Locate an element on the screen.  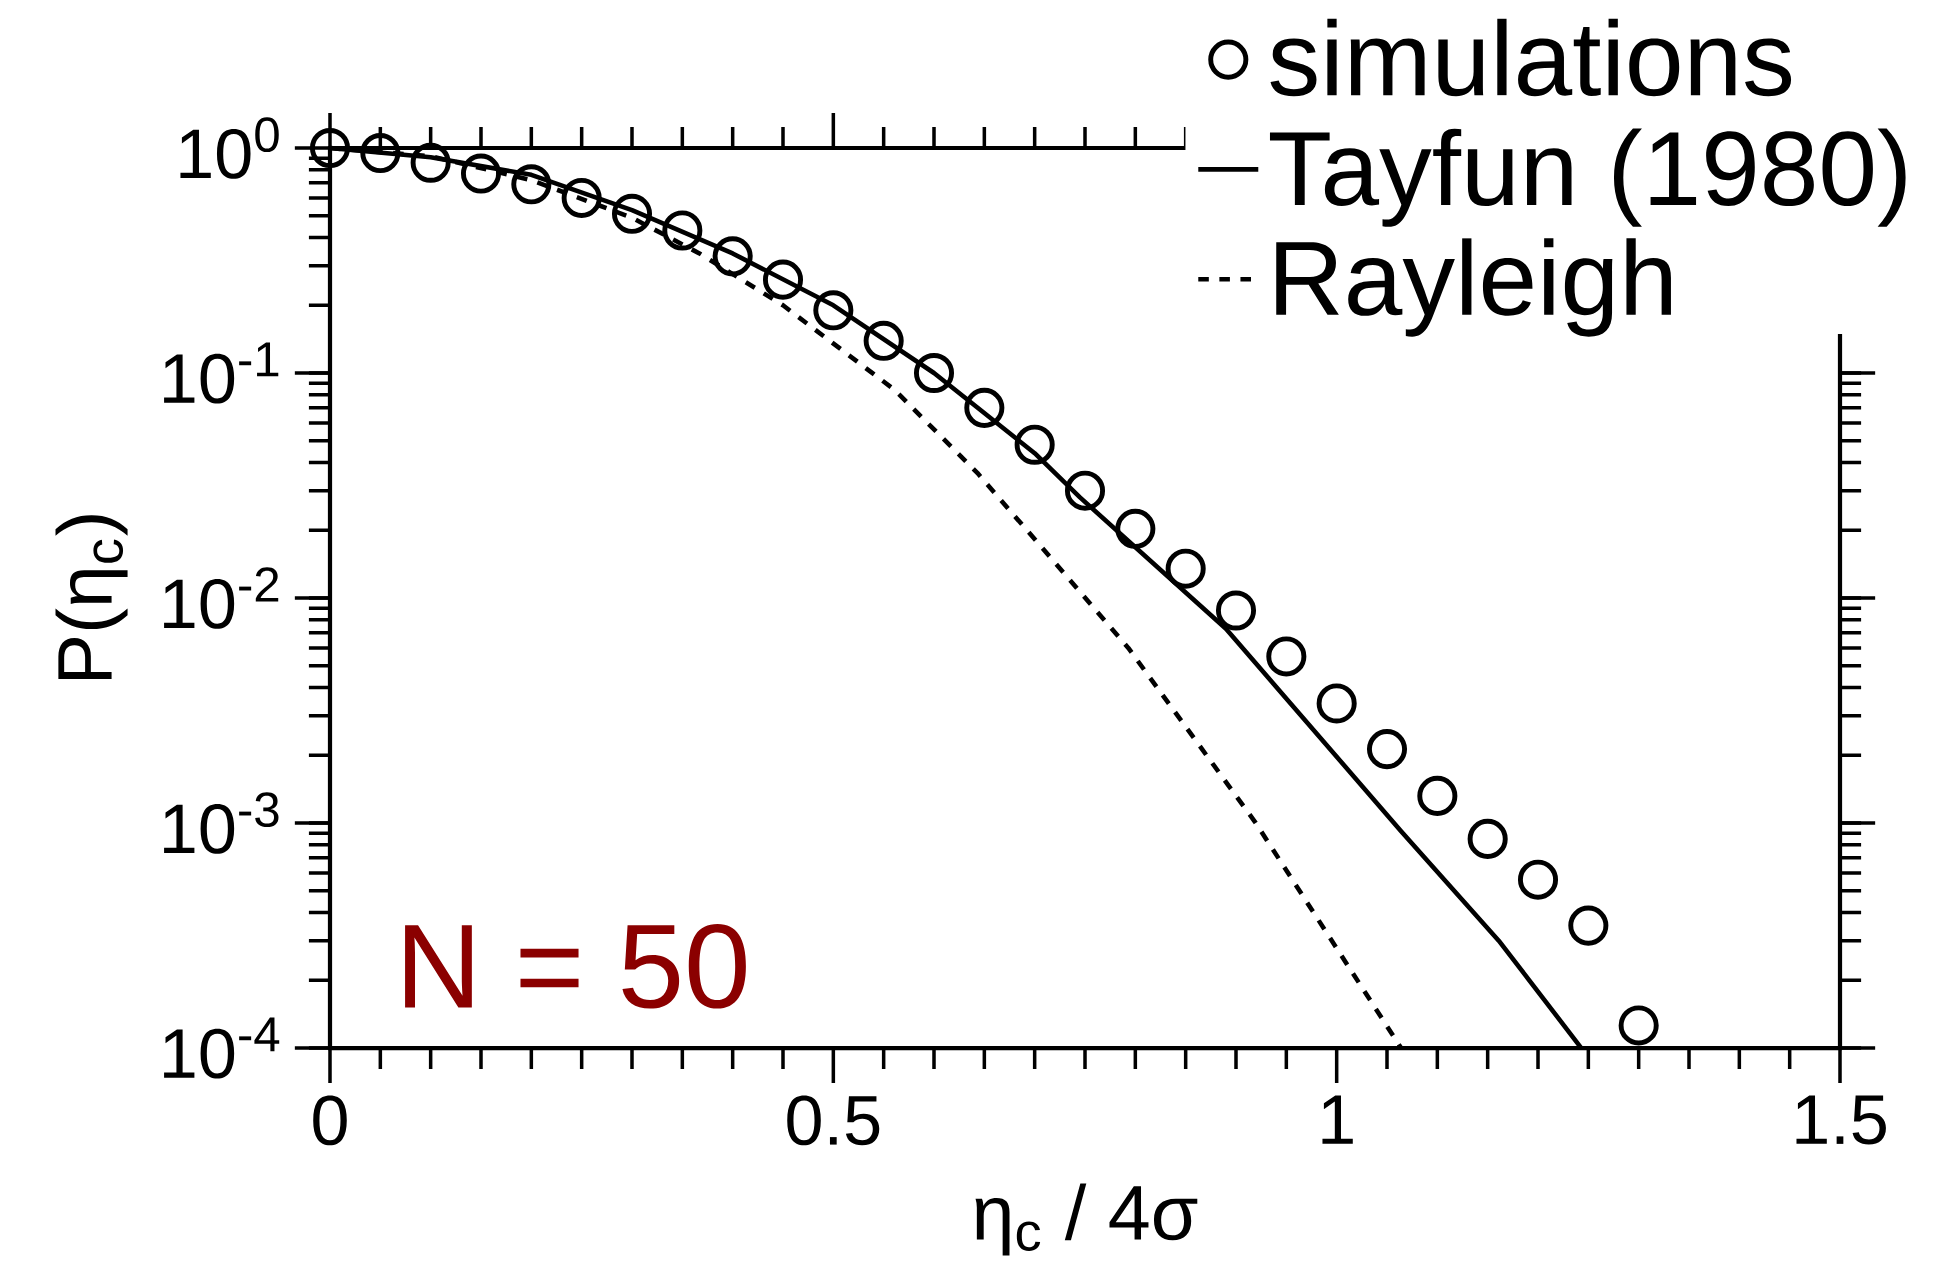
y-tick-label: 10$^{-4}$ is located at coordinates (222, 1048).